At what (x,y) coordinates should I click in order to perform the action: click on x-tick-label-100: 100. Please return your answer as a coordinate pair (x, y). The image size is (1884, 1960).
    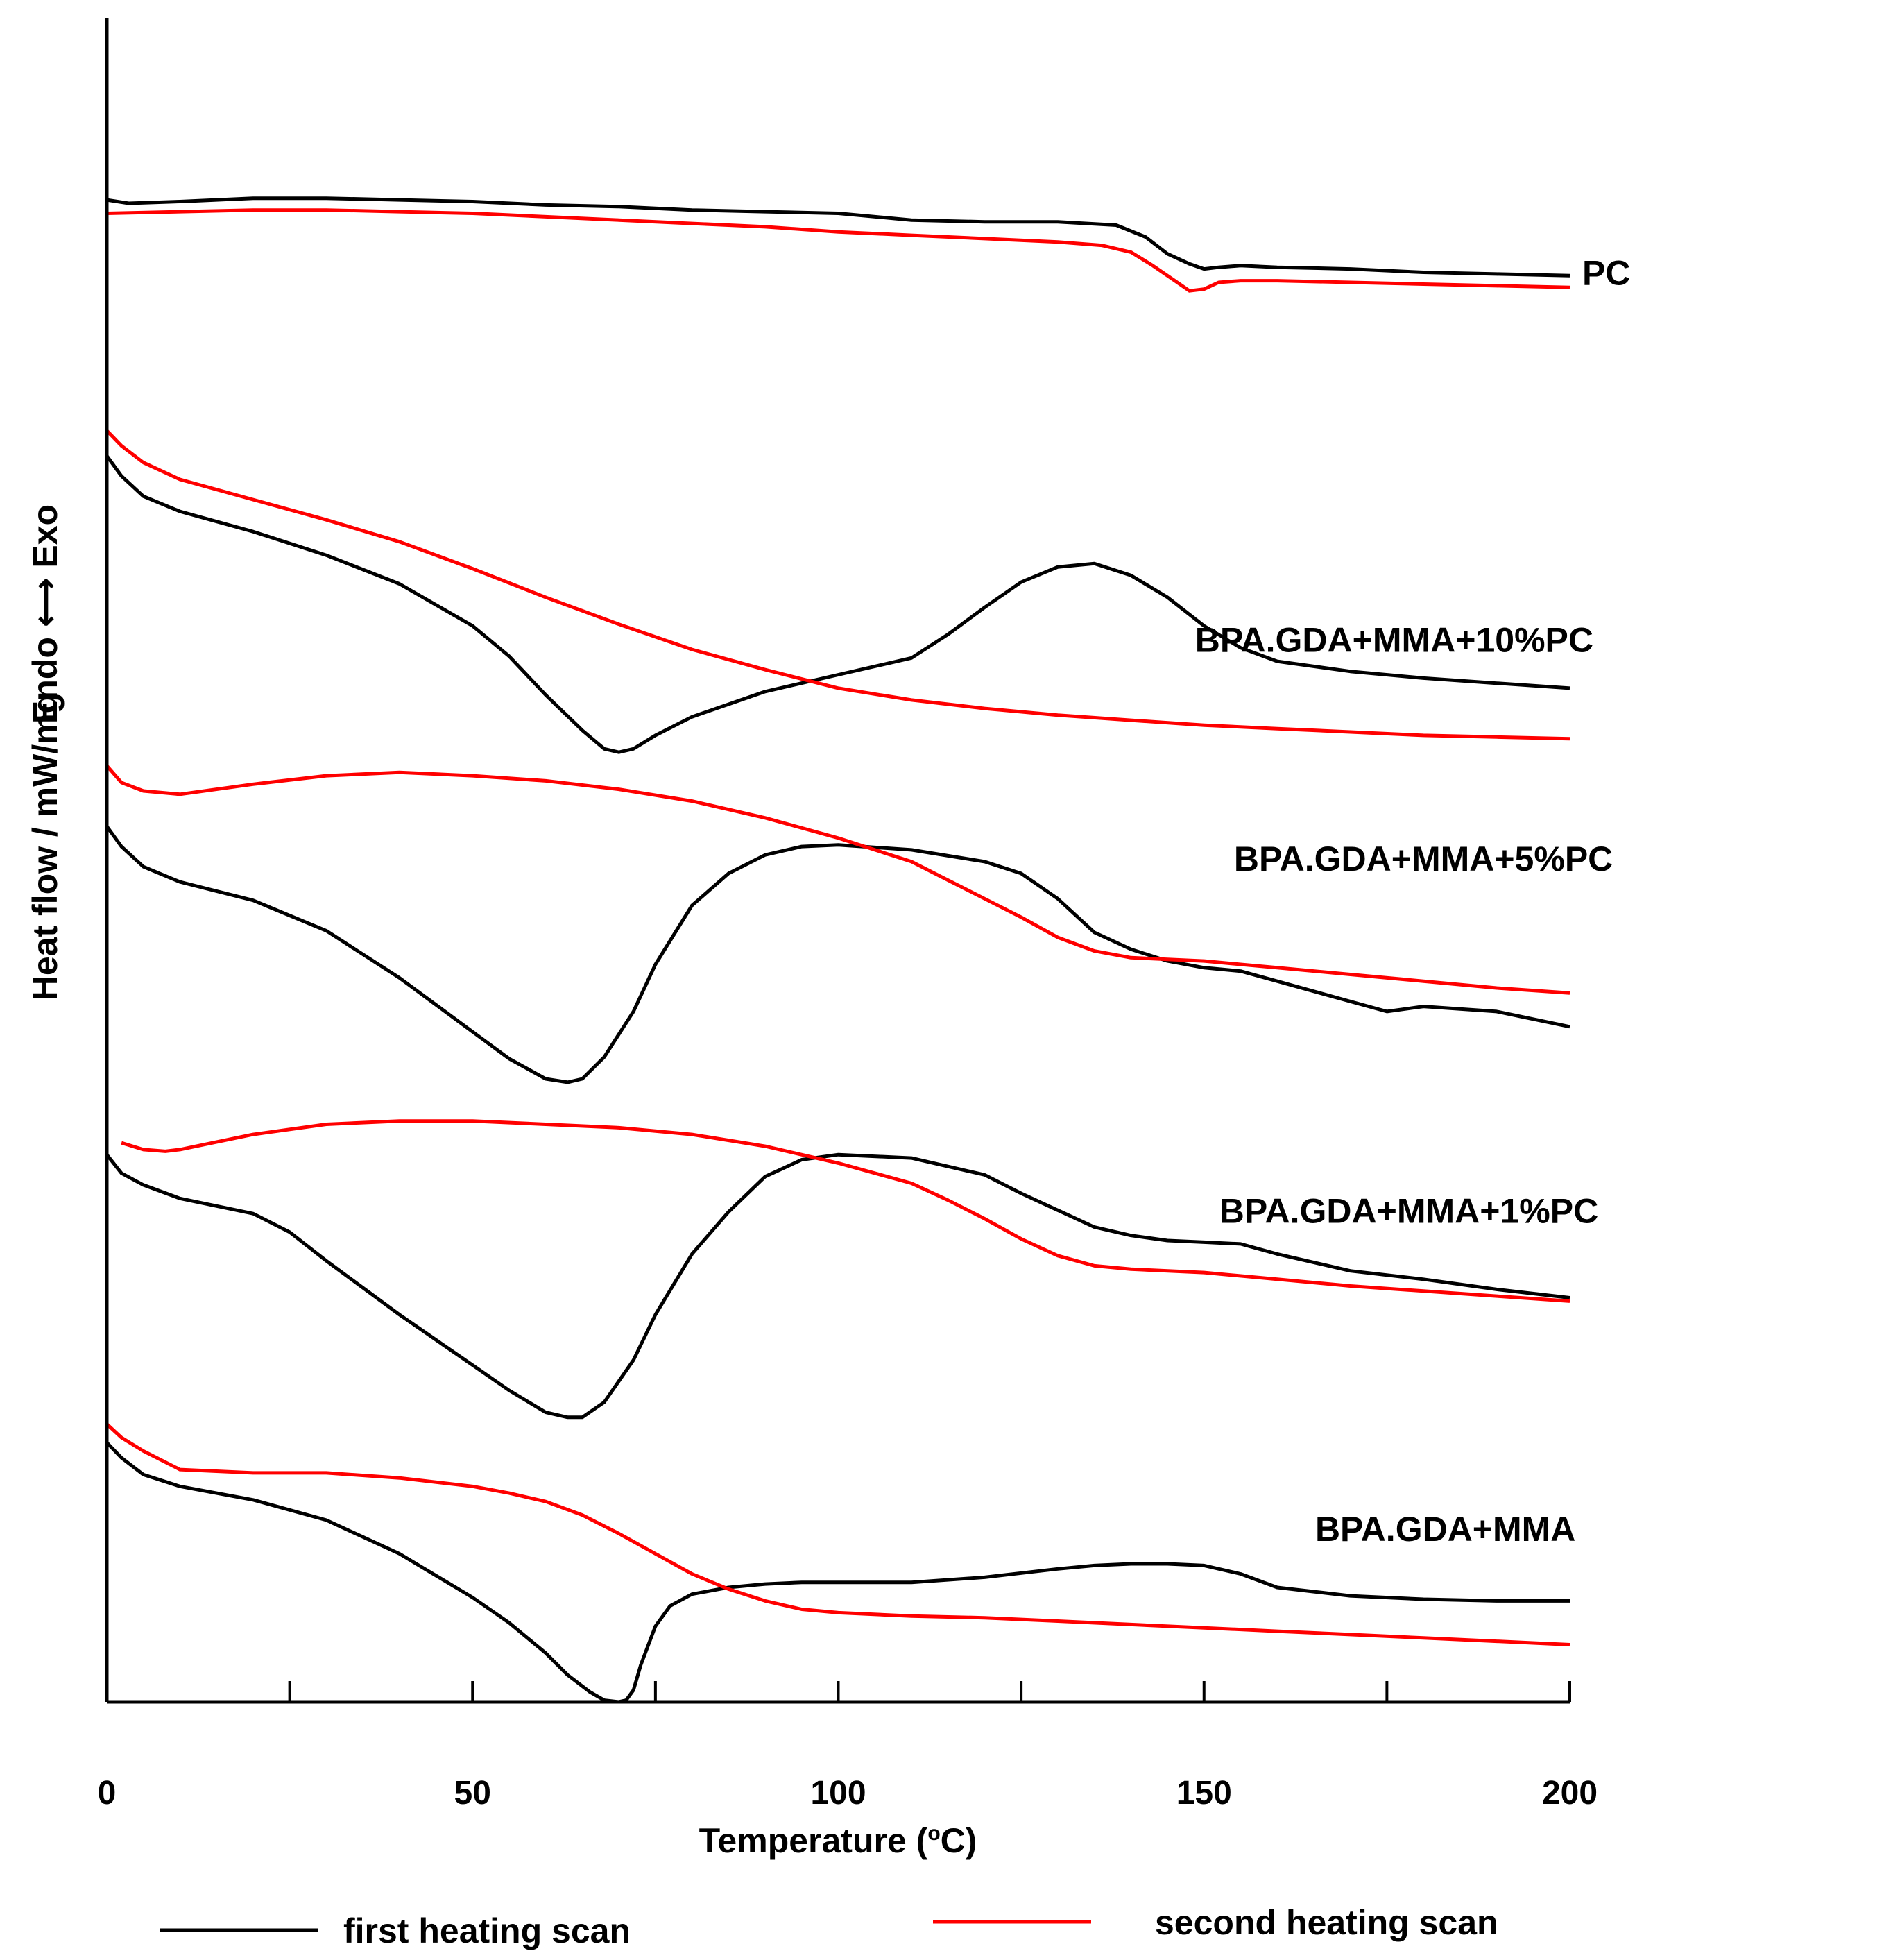
    Looking at the image, I should click on (838, 1793).